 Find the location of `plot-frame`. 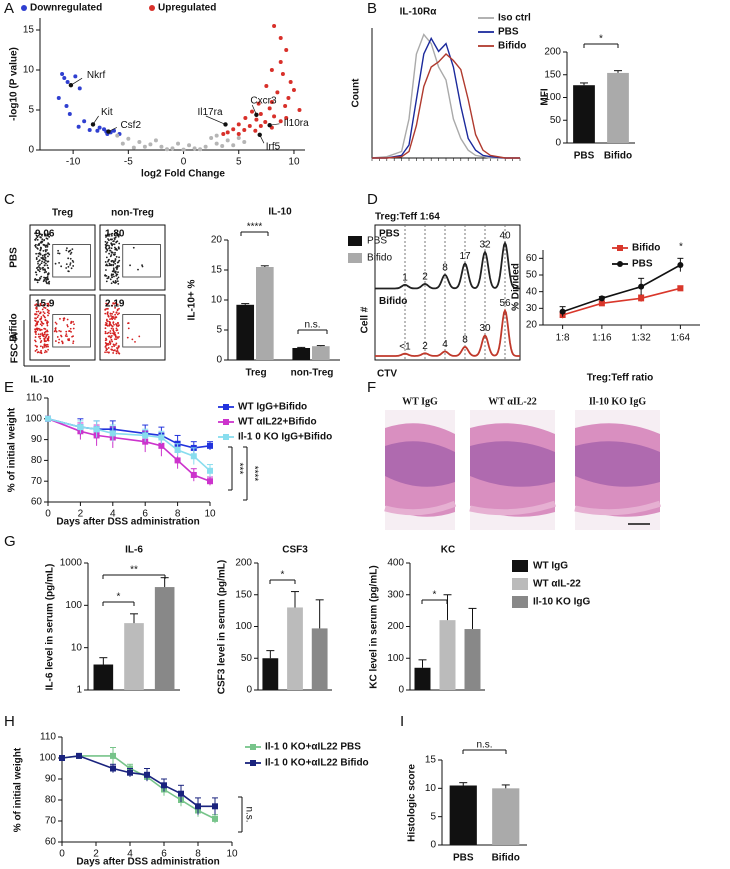

plot-frame is located at coordinates (447, 292).